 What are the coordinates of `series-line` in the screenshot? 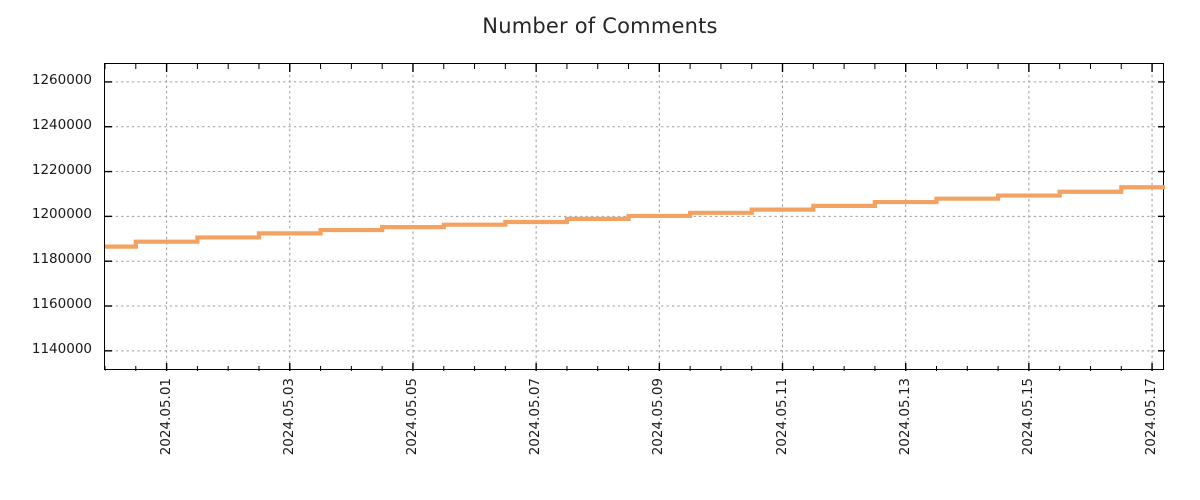 It's located at (635, 217).